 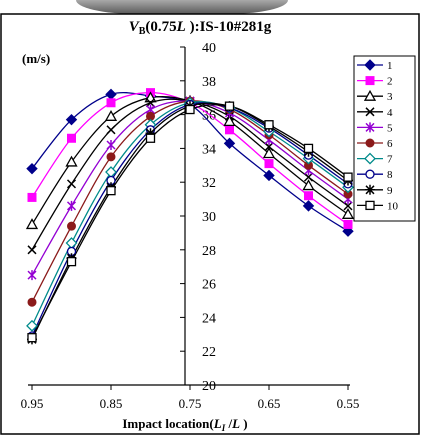 What do you see at coordinates (181, 27) in the screenshot?
I see `title-l: L` at bounding box center [181, 27].